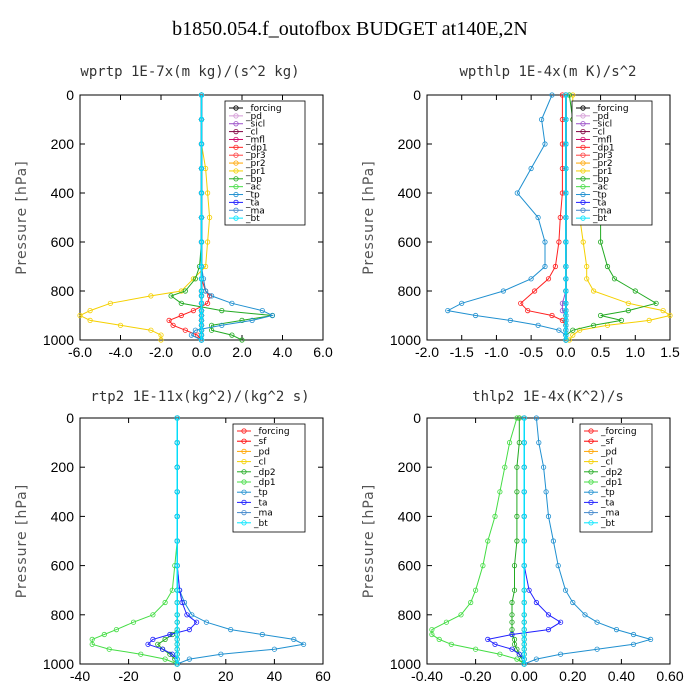  I want to click on series-group, so click(541, 541).